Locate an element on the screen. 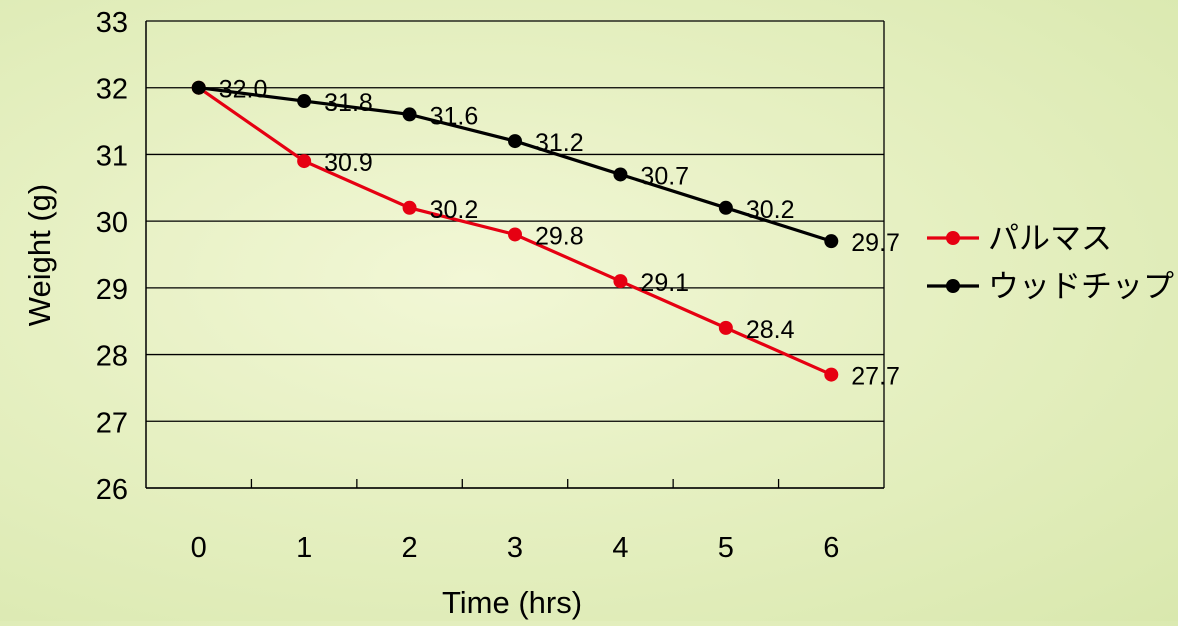 This screenshot has height=626, width=1178. y-tick-label: 33 is located at coordinates (112, 23).